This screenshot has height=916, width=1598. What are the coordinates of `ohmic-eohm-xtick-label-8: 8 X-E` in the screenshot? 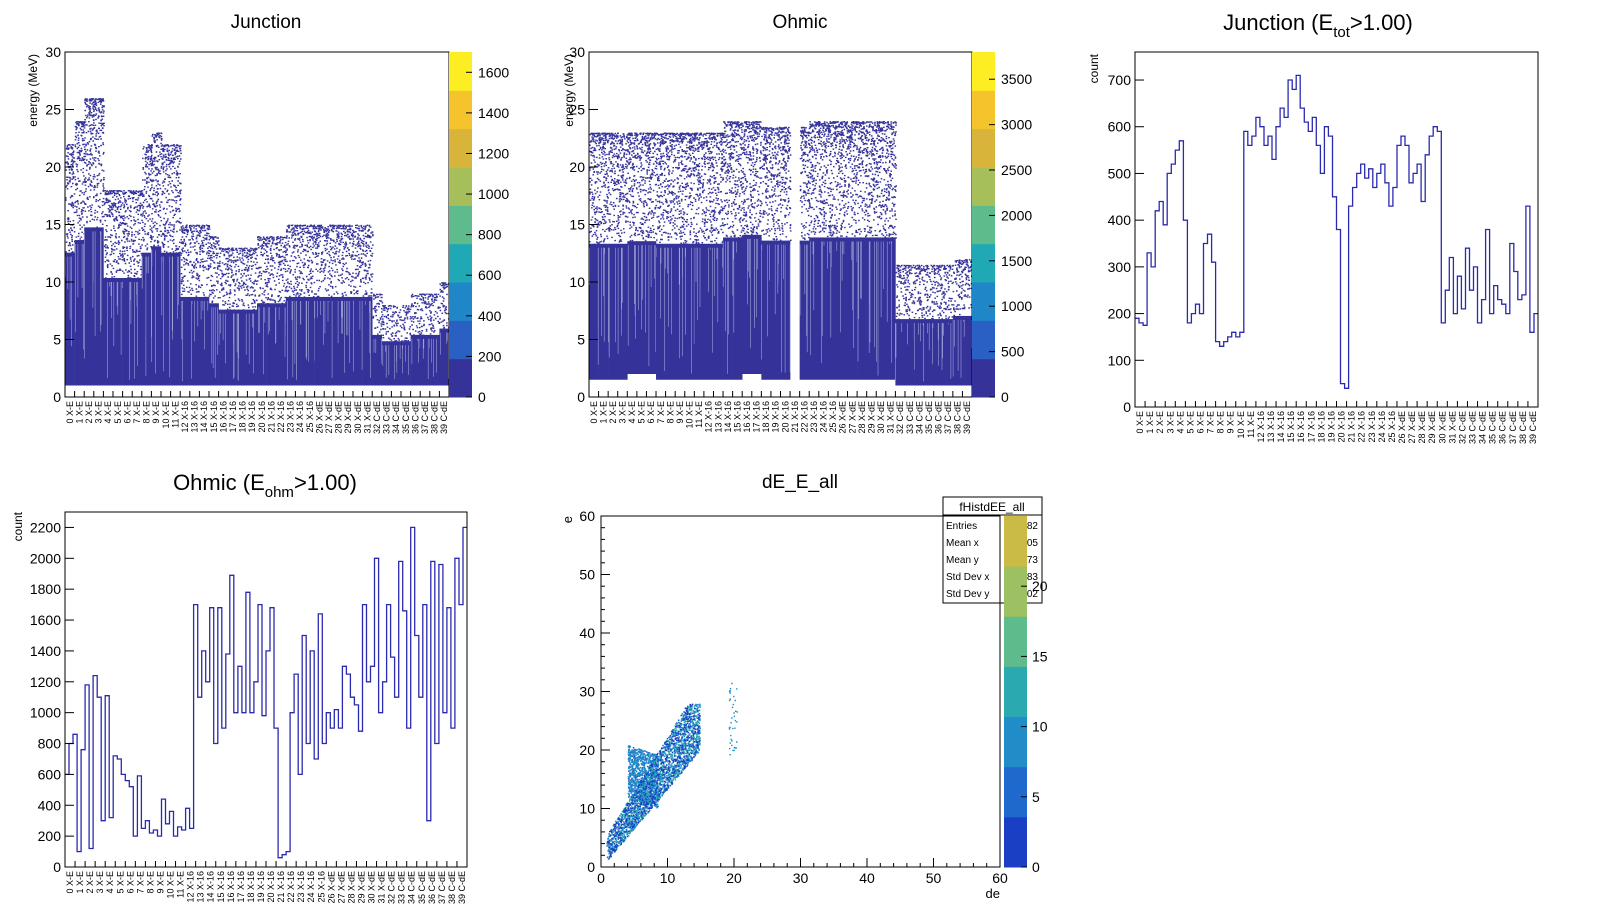 It's located at (150, 882).